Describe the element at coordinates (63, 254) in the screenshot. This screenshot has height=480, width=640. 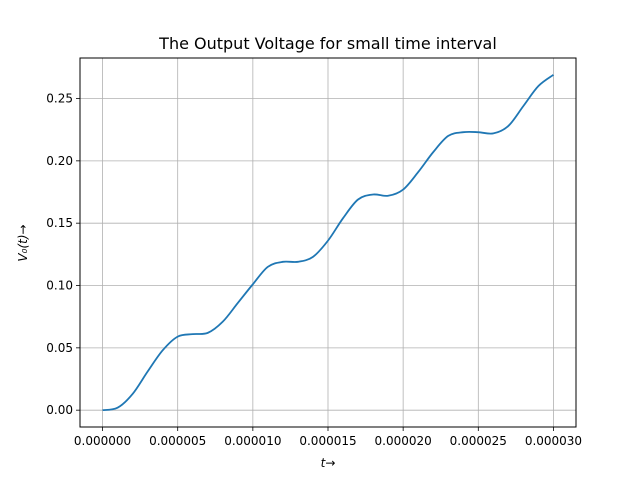
I see `y-axis-ticks: 0.00 0.05 0.10 0.15 0.20 0.25` at that location.